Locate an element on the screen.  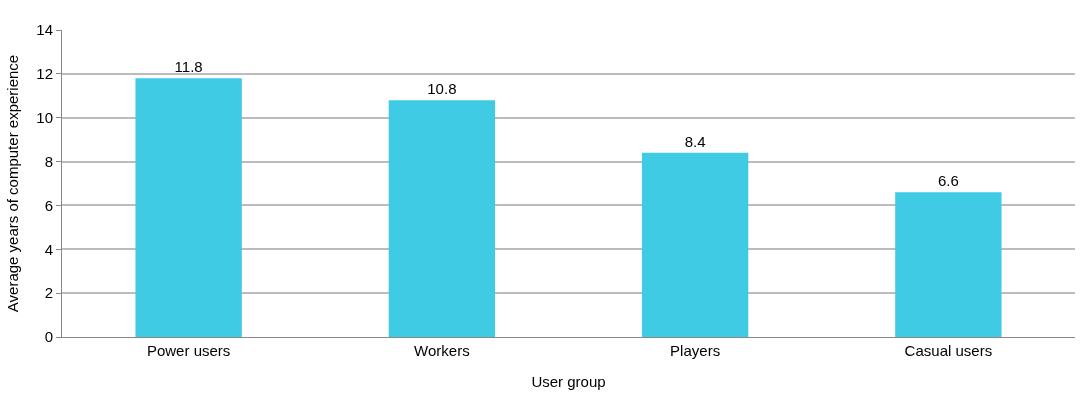
x-tick-label: Power users is located at coordinates (188, 350).